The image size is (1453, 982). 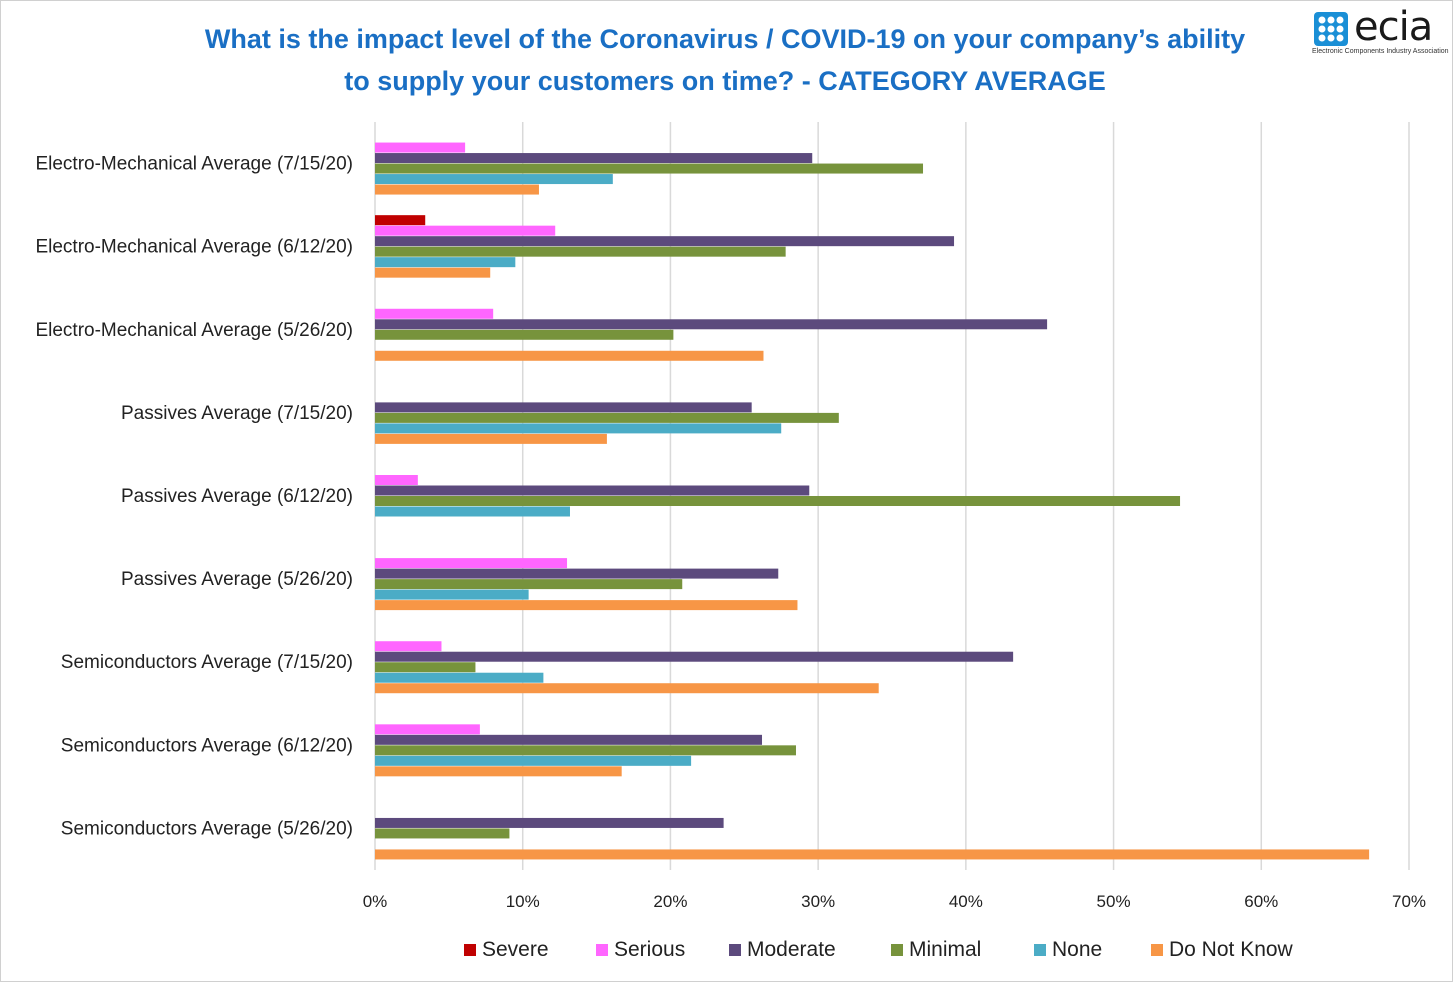 I want to click on x-tick-label: 50%, so click(x=1114, y=901).